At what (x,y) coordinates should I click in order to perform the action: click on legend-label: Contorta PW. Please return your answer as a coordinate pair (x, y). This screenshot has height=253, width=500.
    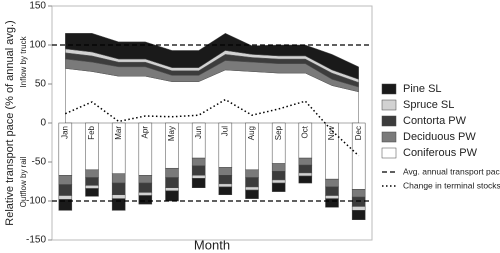
    Looking at the image, I should click on (435, 121).